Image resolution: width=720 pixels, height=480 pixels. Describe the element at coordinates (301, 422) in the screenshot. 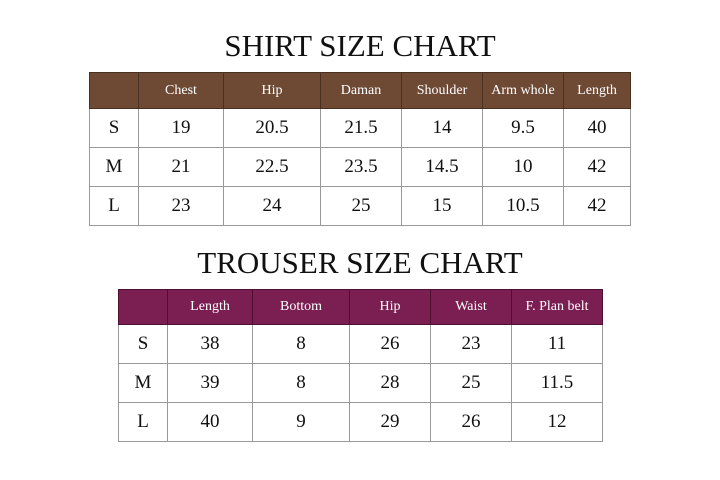

I see `measurement-cell: 9` at that location.